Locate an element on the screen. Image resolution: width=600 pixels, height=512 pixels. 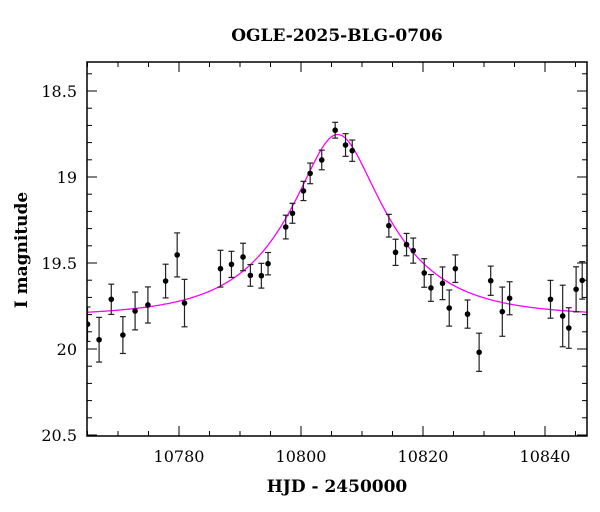
x-tick-label: 10840 is located at coordinates (545, 456).